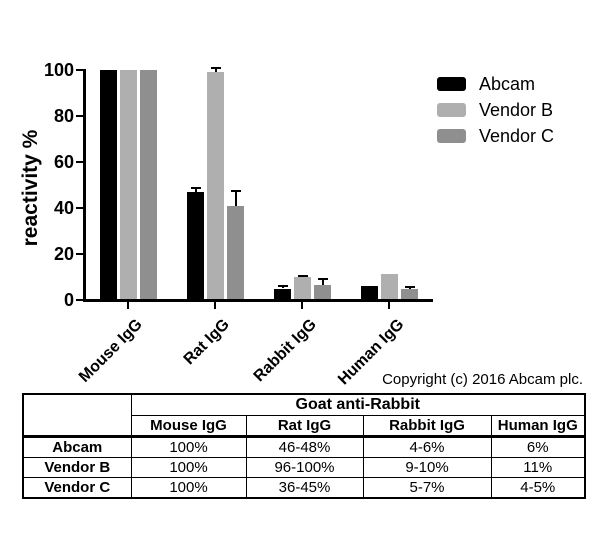  I want to click on table-cell: 36-45%, so click(304, 488).